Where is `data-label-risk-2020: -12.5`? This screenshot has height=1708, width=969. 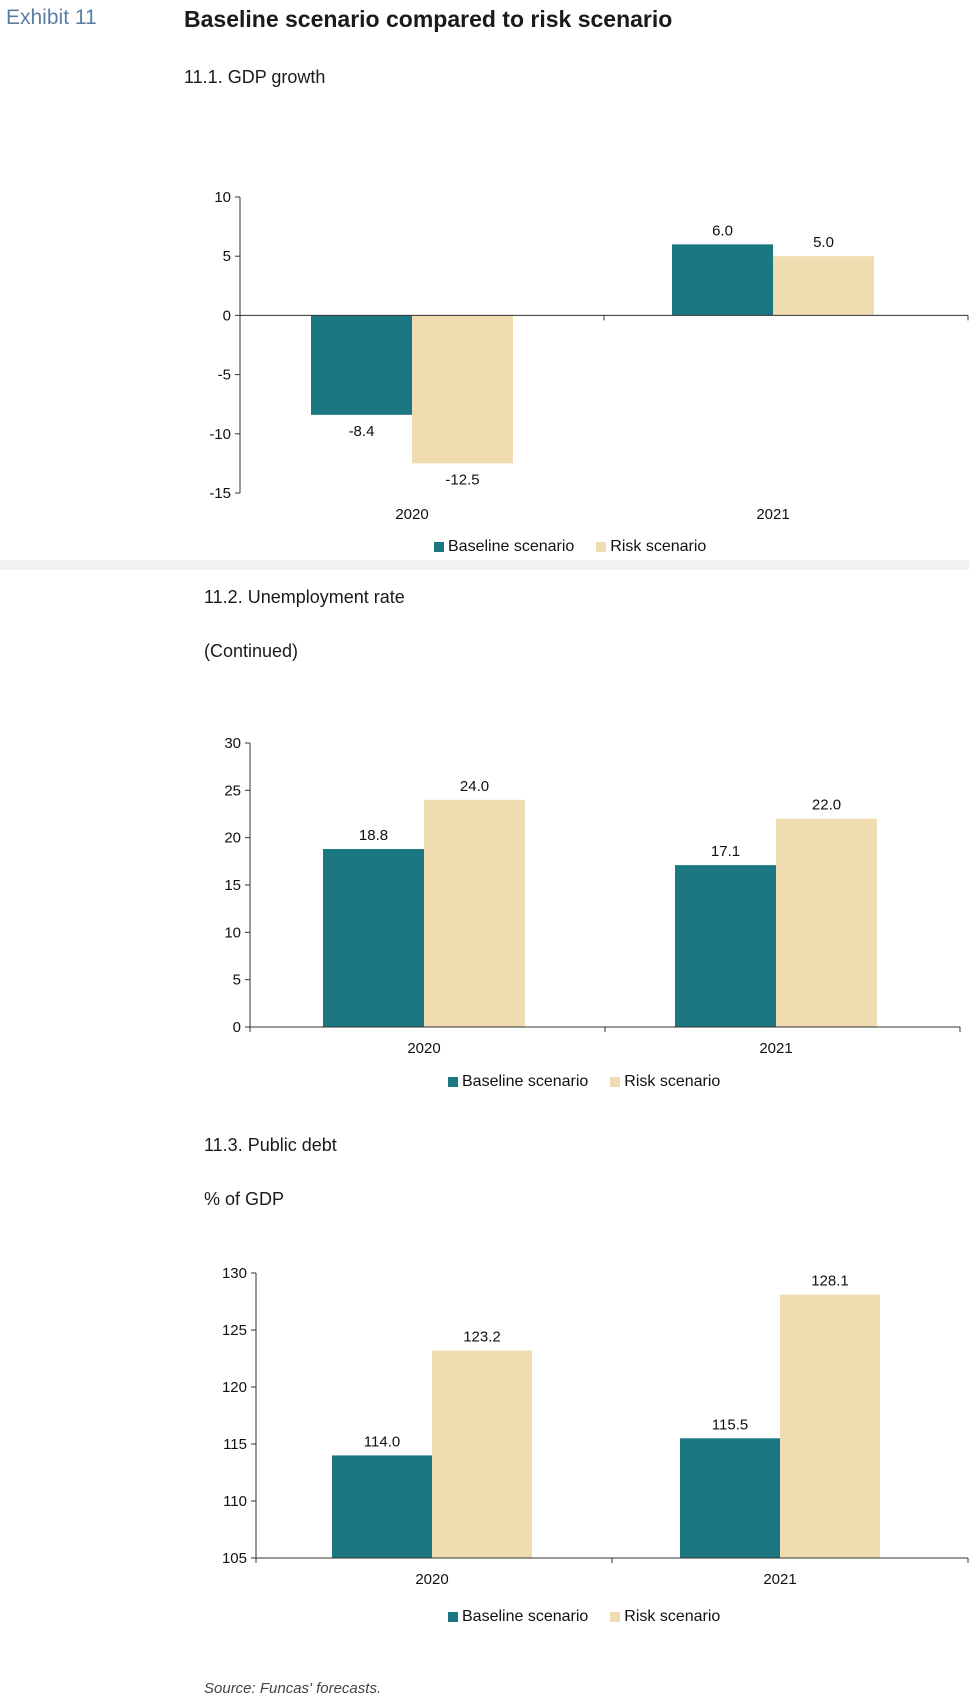 data-label-risk-2020: -12.5 is located at coordinates (462, 479).